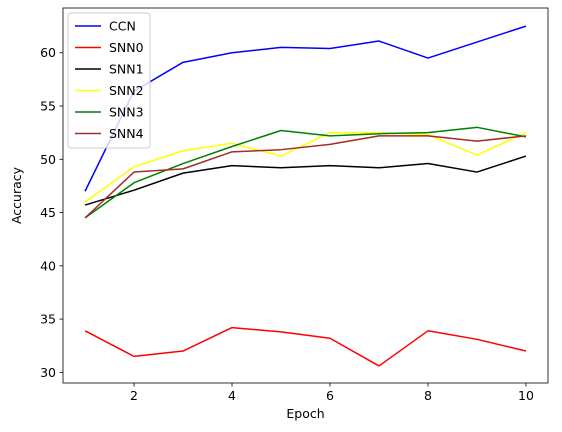 Image resolution: width=562 pixels, height=432 pixels. Describe the element at coordinates (126, 133) in the screenshot. I see `legend-label-snn4: SNN4` at that location.